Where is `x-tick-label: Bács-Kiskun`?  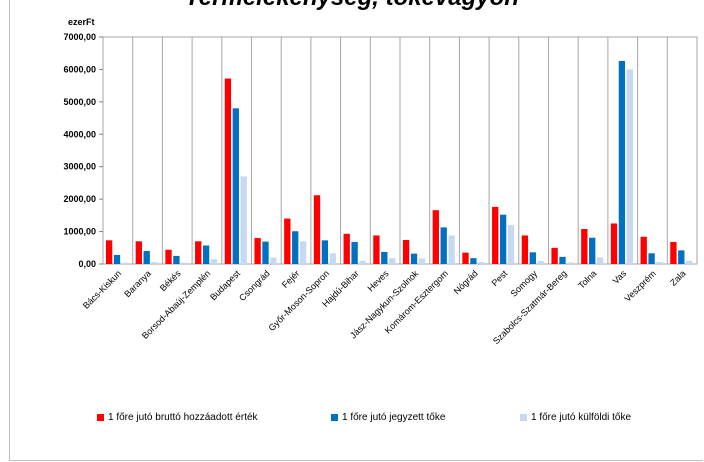 x-tick-label: Bács-Kiskun is located at coordinates (102, 289).